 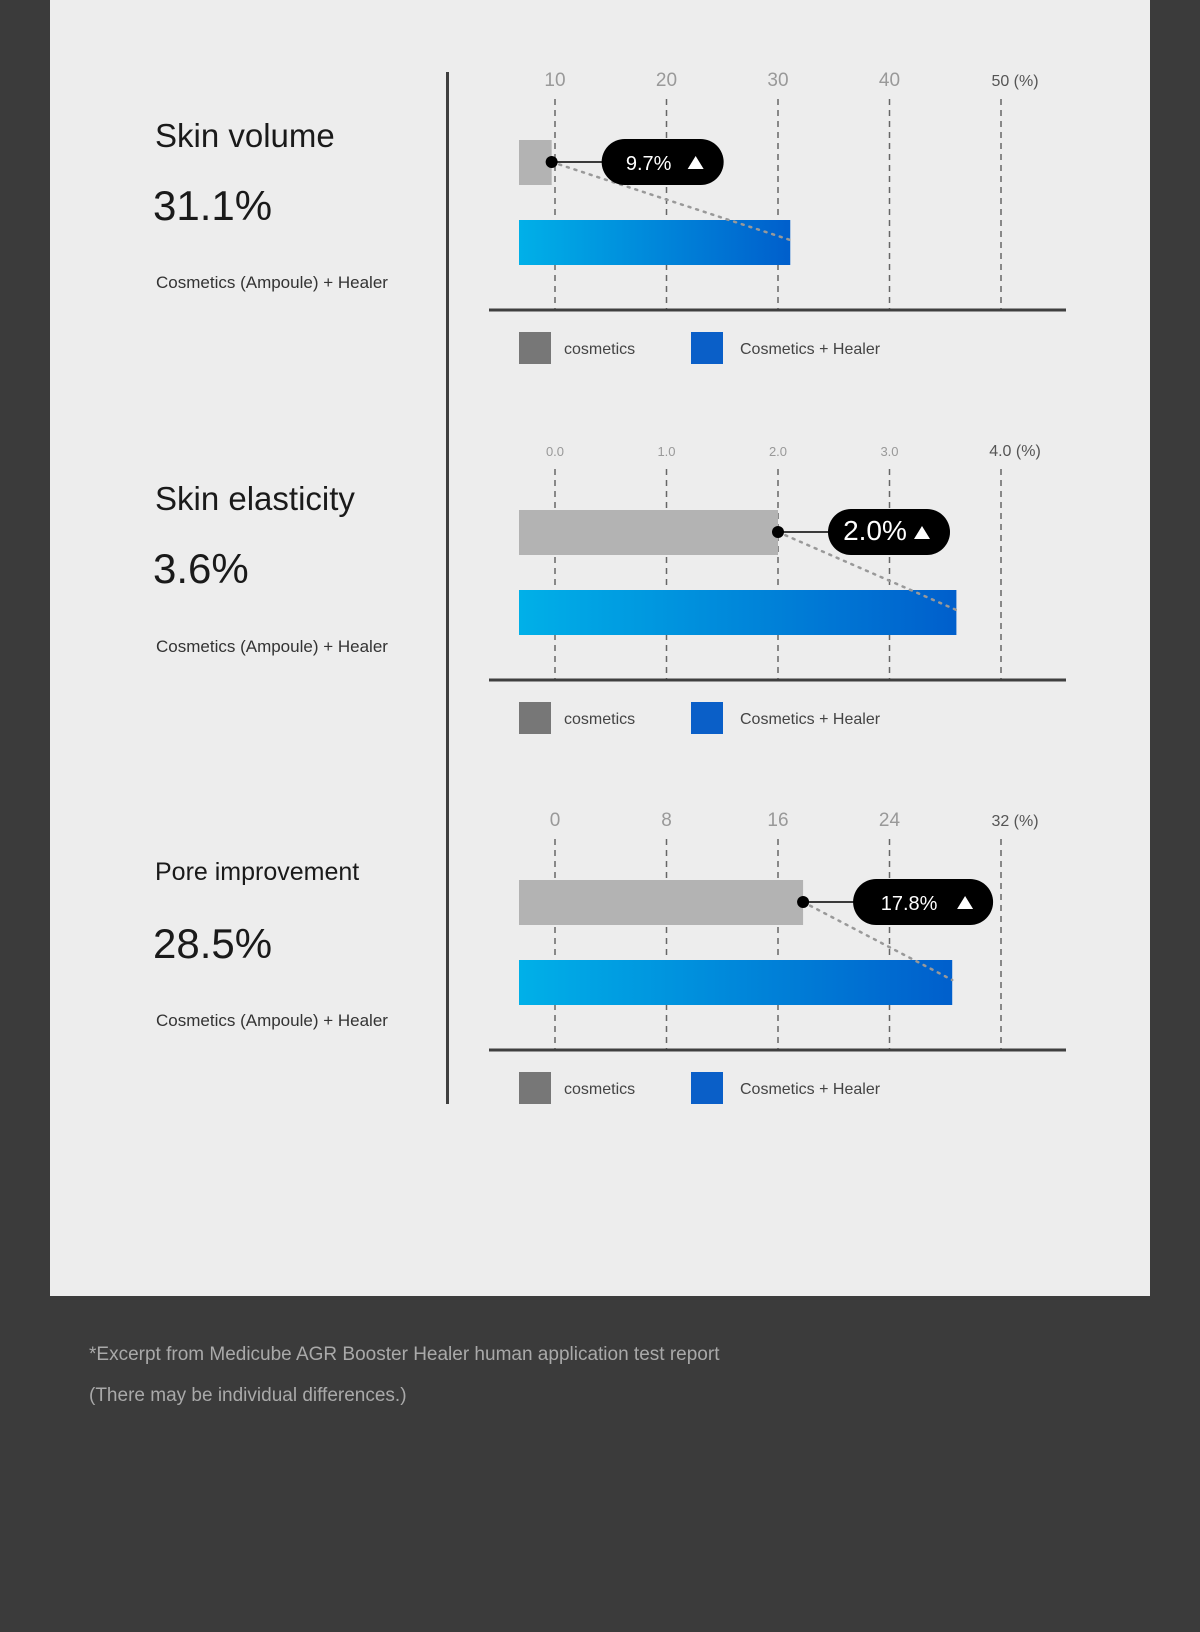 What do you see at coordinates (666, 451) in the screenshot?
I see `tick-label: 1.0` at bounding box center [666, 451].